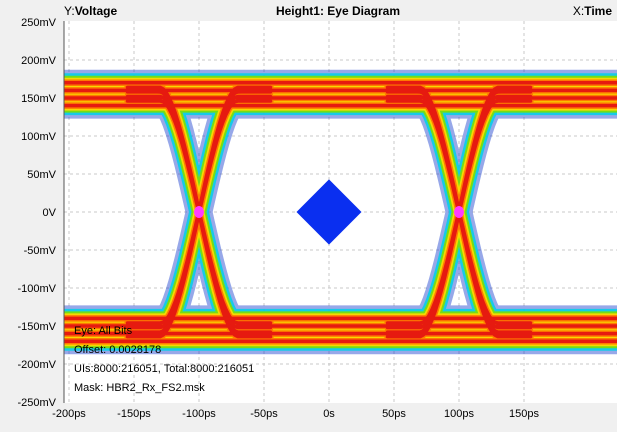  I want to click on y-tick-label: -150mV, so click(36, 327).